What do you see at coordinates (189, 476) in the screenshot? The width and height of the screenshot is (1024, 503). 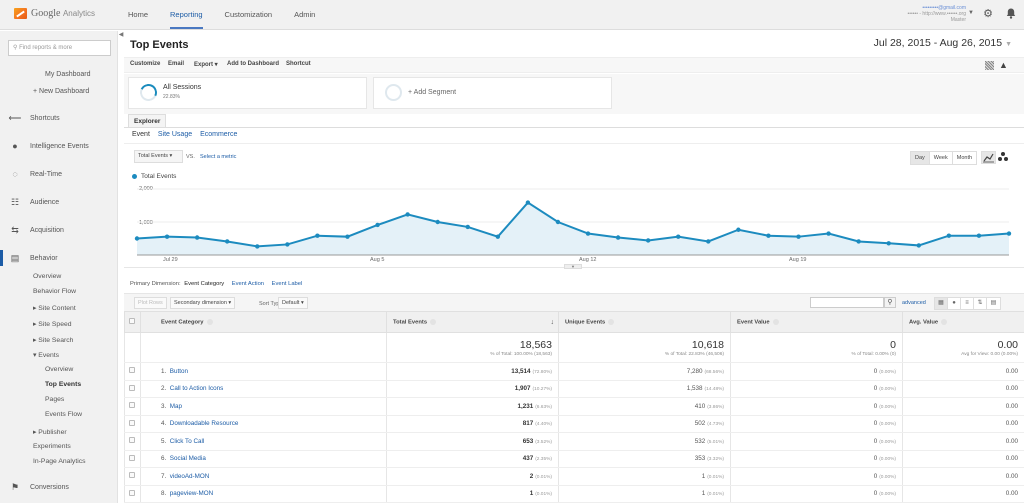 I see `event-category-link: videoAd-MON` at bounding box center [189, 476].